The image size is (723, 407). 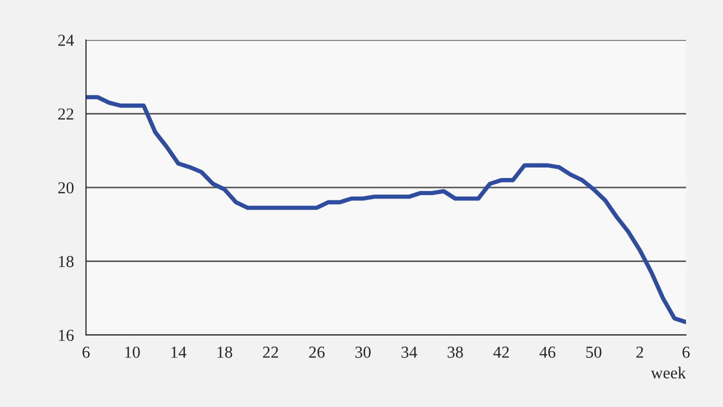 What do you see at coordinates (410, 352) in the screenshot?
I see `x-tick-label: 34` at bounding box center [410, 352].